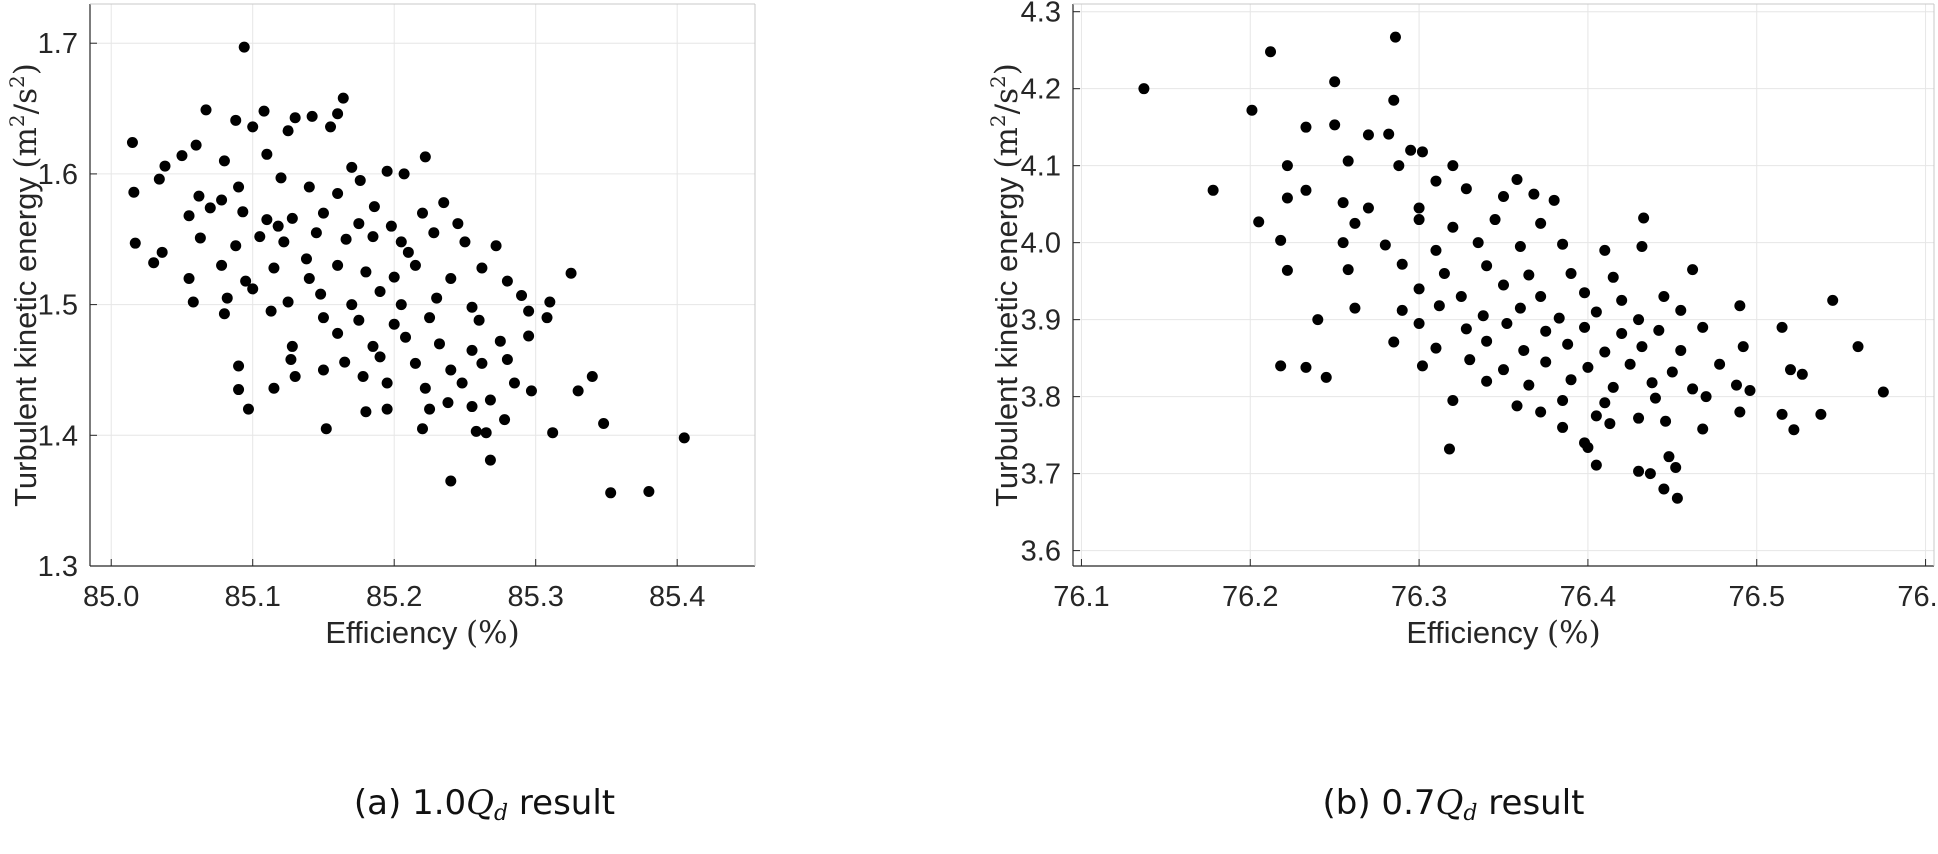 The width and height of the screenshot is (1938, 854). I want to click on y-tick-label: 1.4, so click(58, 436).